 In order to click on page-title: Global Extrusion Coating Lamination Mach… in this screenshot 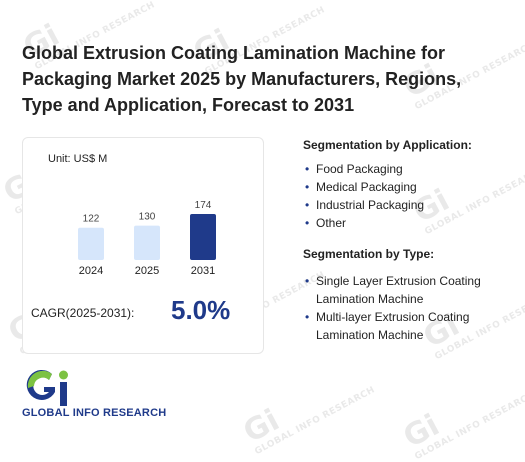, I will do `click(242, 79)`.